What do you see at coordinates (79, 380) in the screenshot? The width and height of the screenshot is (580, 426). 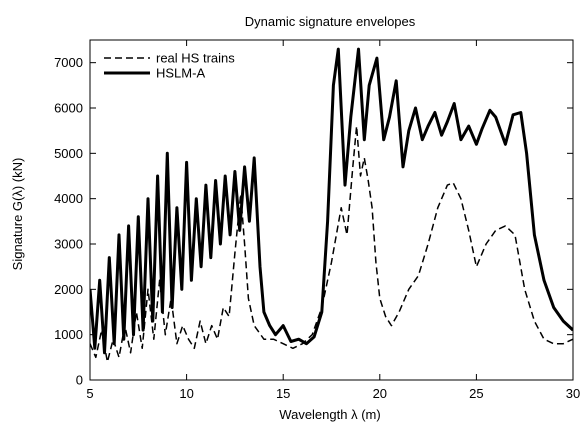 I see `y-tick-label: 0` at bounding box center [79, 380].